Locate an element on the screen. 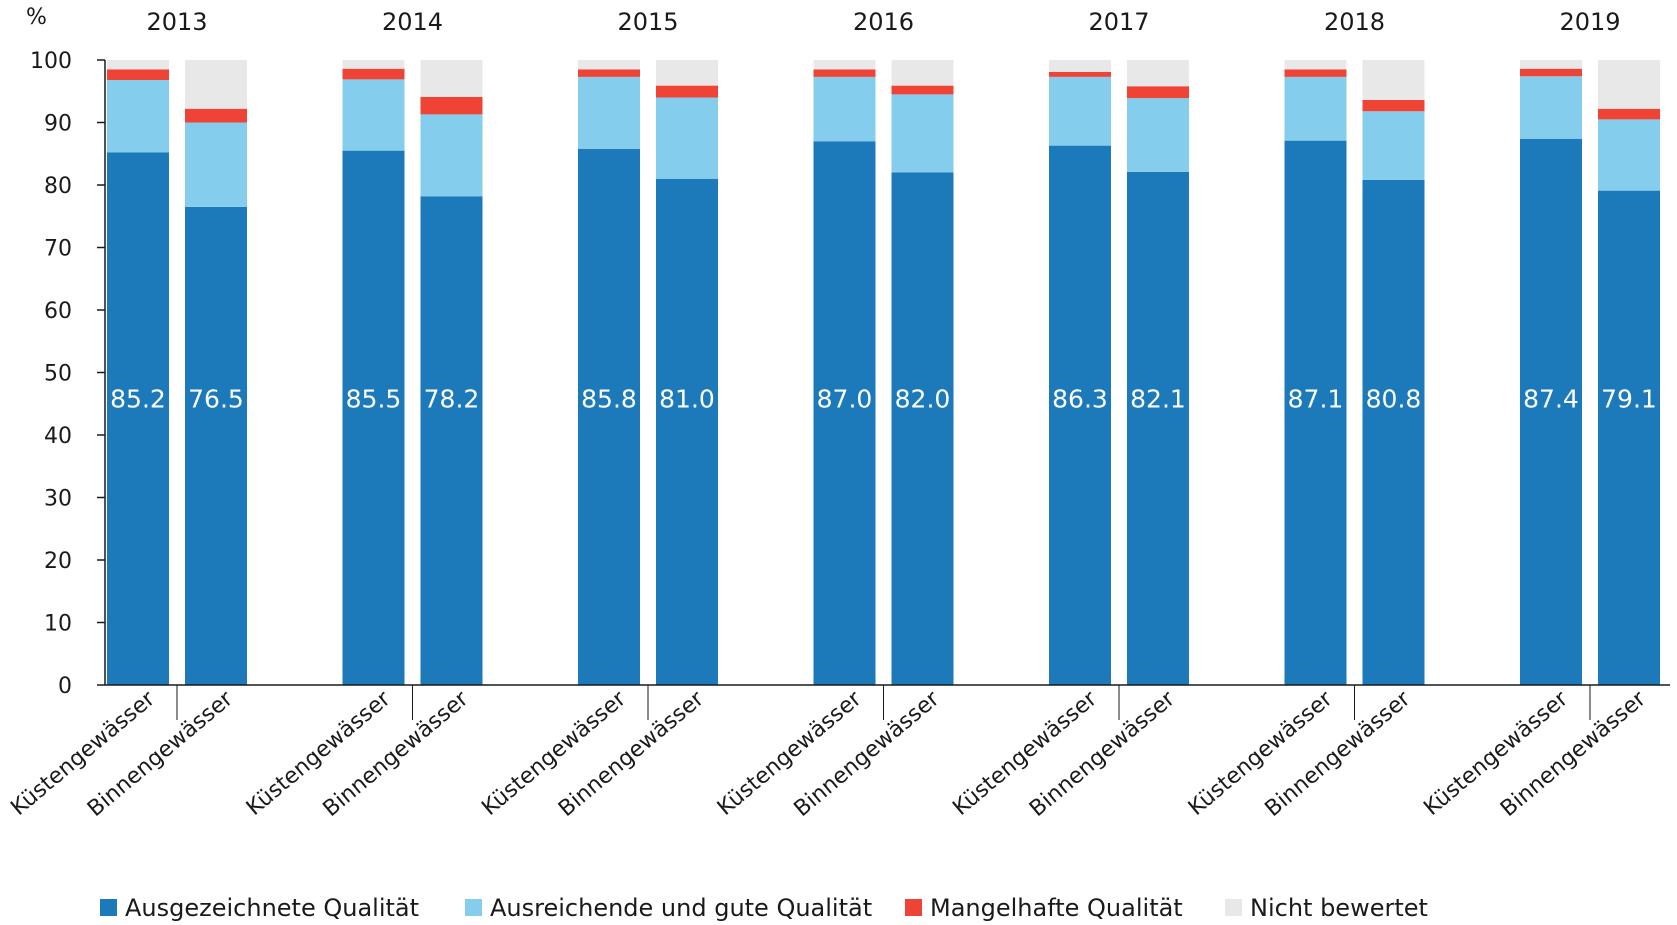  y-tick-label: 30 is located at coordinates (58, 499).